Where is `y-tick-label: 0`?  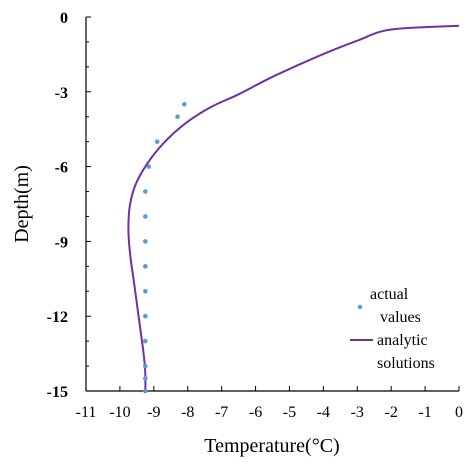 y-tick-label: 0 is located at coordinates (64, 18).